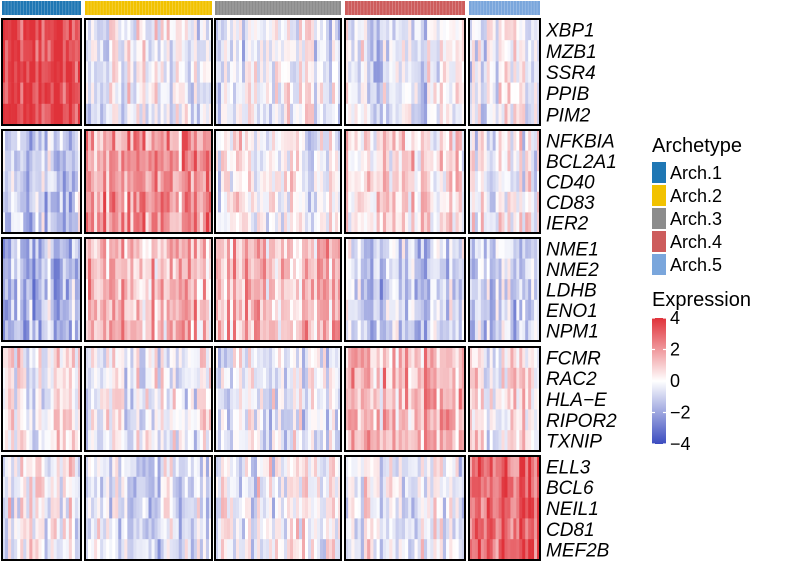  I want to click on gene-label: NPM1, so click(572, 332).